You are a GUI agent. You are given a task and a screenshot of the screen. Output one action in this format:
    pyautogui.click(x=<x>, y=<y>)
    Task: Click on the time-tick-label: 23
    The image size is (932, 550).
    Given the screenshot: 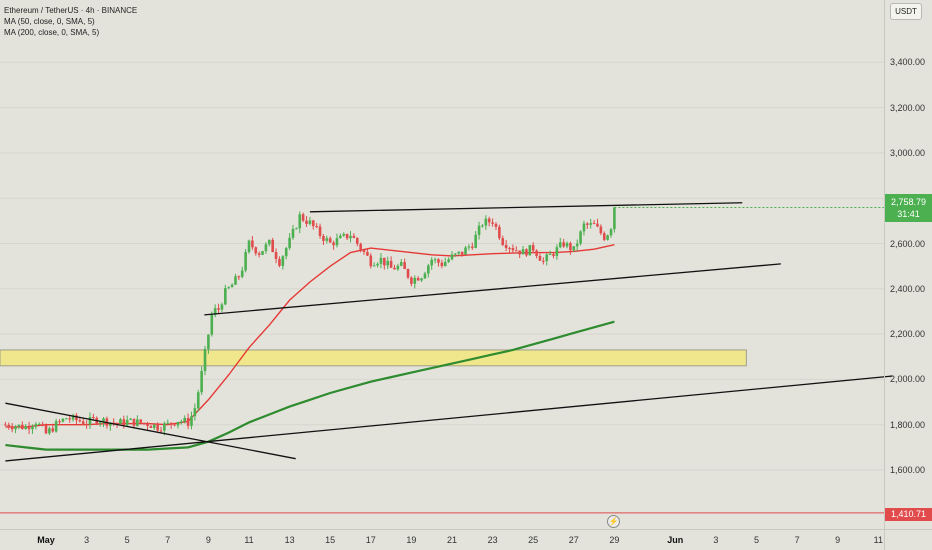 What is the action you would take?
    pyautogui.click(x=492, y=540)
    